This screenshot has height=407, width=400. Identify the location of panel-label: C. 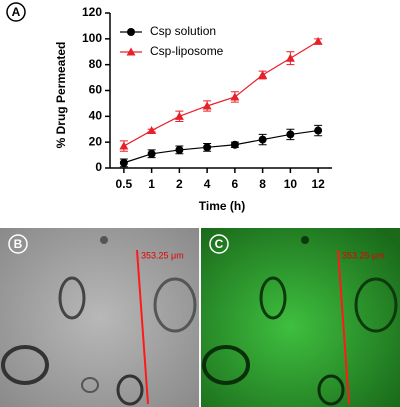
(219, 244).